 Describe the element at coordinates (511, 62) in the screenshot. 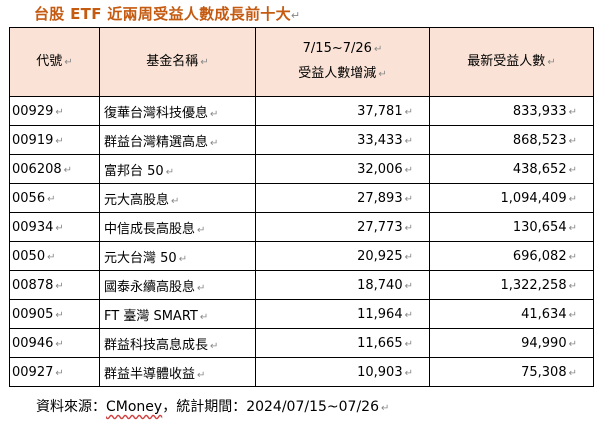

I see `header-latest: 最新受益人數 ↵` at that location.